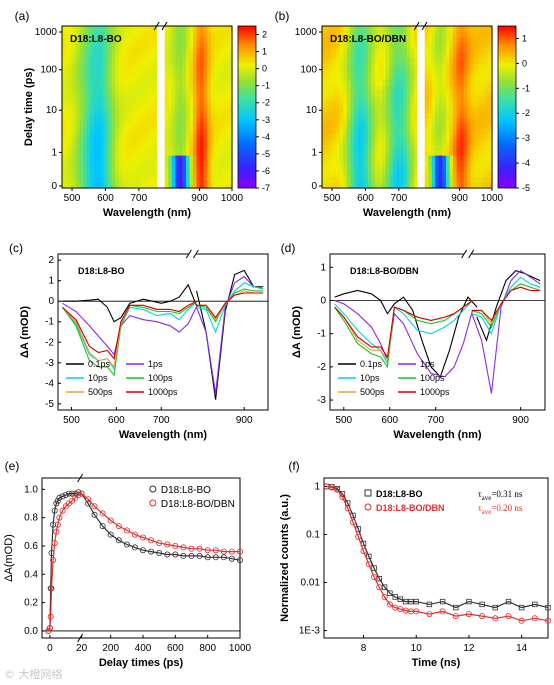 The image size is (554, 685). I want to click on y-axis-label: Delay time (ps), so click(29, 107).